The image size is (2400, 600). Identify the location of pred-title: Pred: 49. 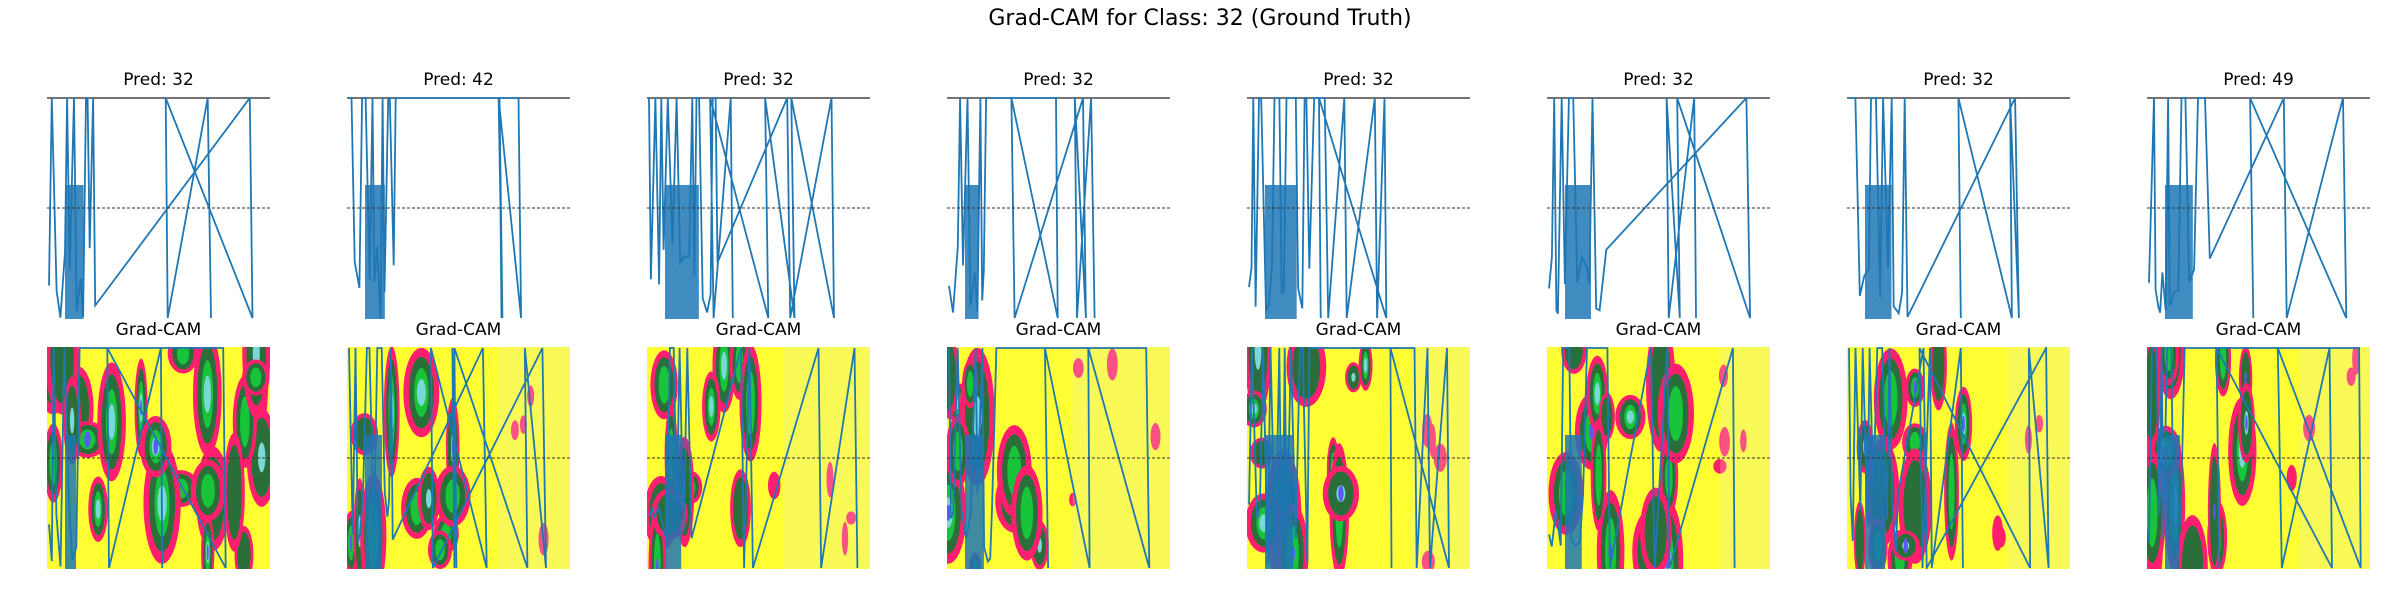
(2258, 80).